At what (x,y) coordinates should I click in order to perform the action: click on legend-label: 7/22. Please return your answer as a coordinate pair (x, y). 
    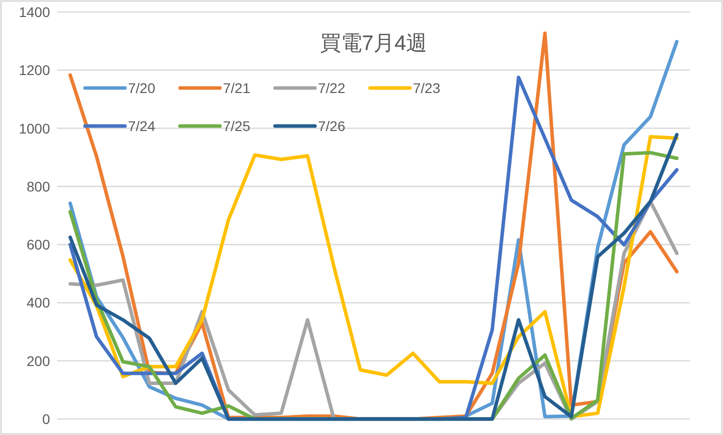
    Looking at the image, I should click on (332, 88).